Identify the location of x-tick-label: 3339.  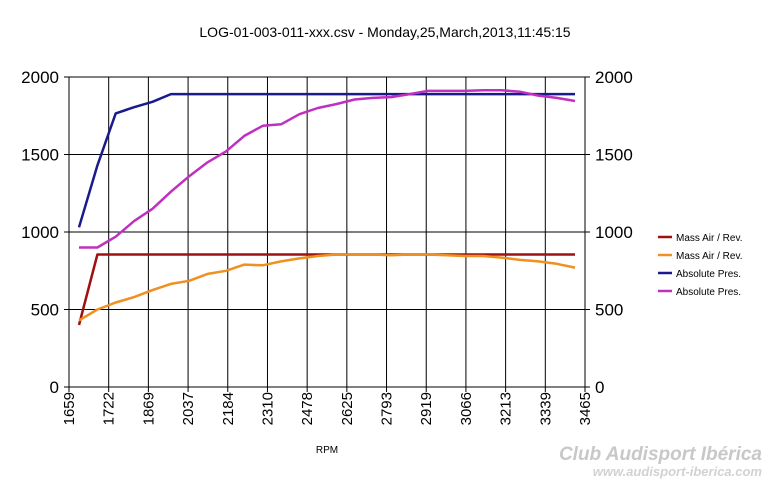
(545, 408).